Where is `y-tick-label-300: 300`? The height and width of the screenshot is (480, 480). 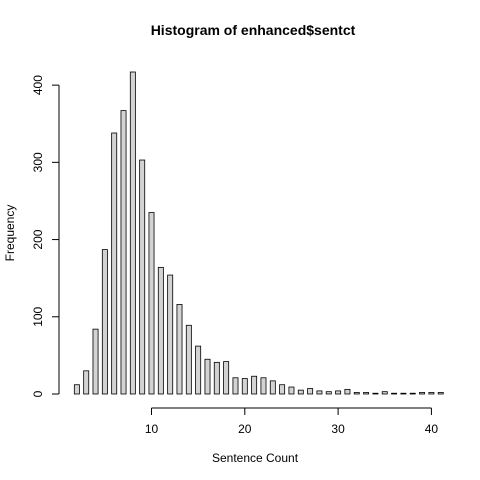 y-tick-label-300: 300 is located at coordinates (38, 162).